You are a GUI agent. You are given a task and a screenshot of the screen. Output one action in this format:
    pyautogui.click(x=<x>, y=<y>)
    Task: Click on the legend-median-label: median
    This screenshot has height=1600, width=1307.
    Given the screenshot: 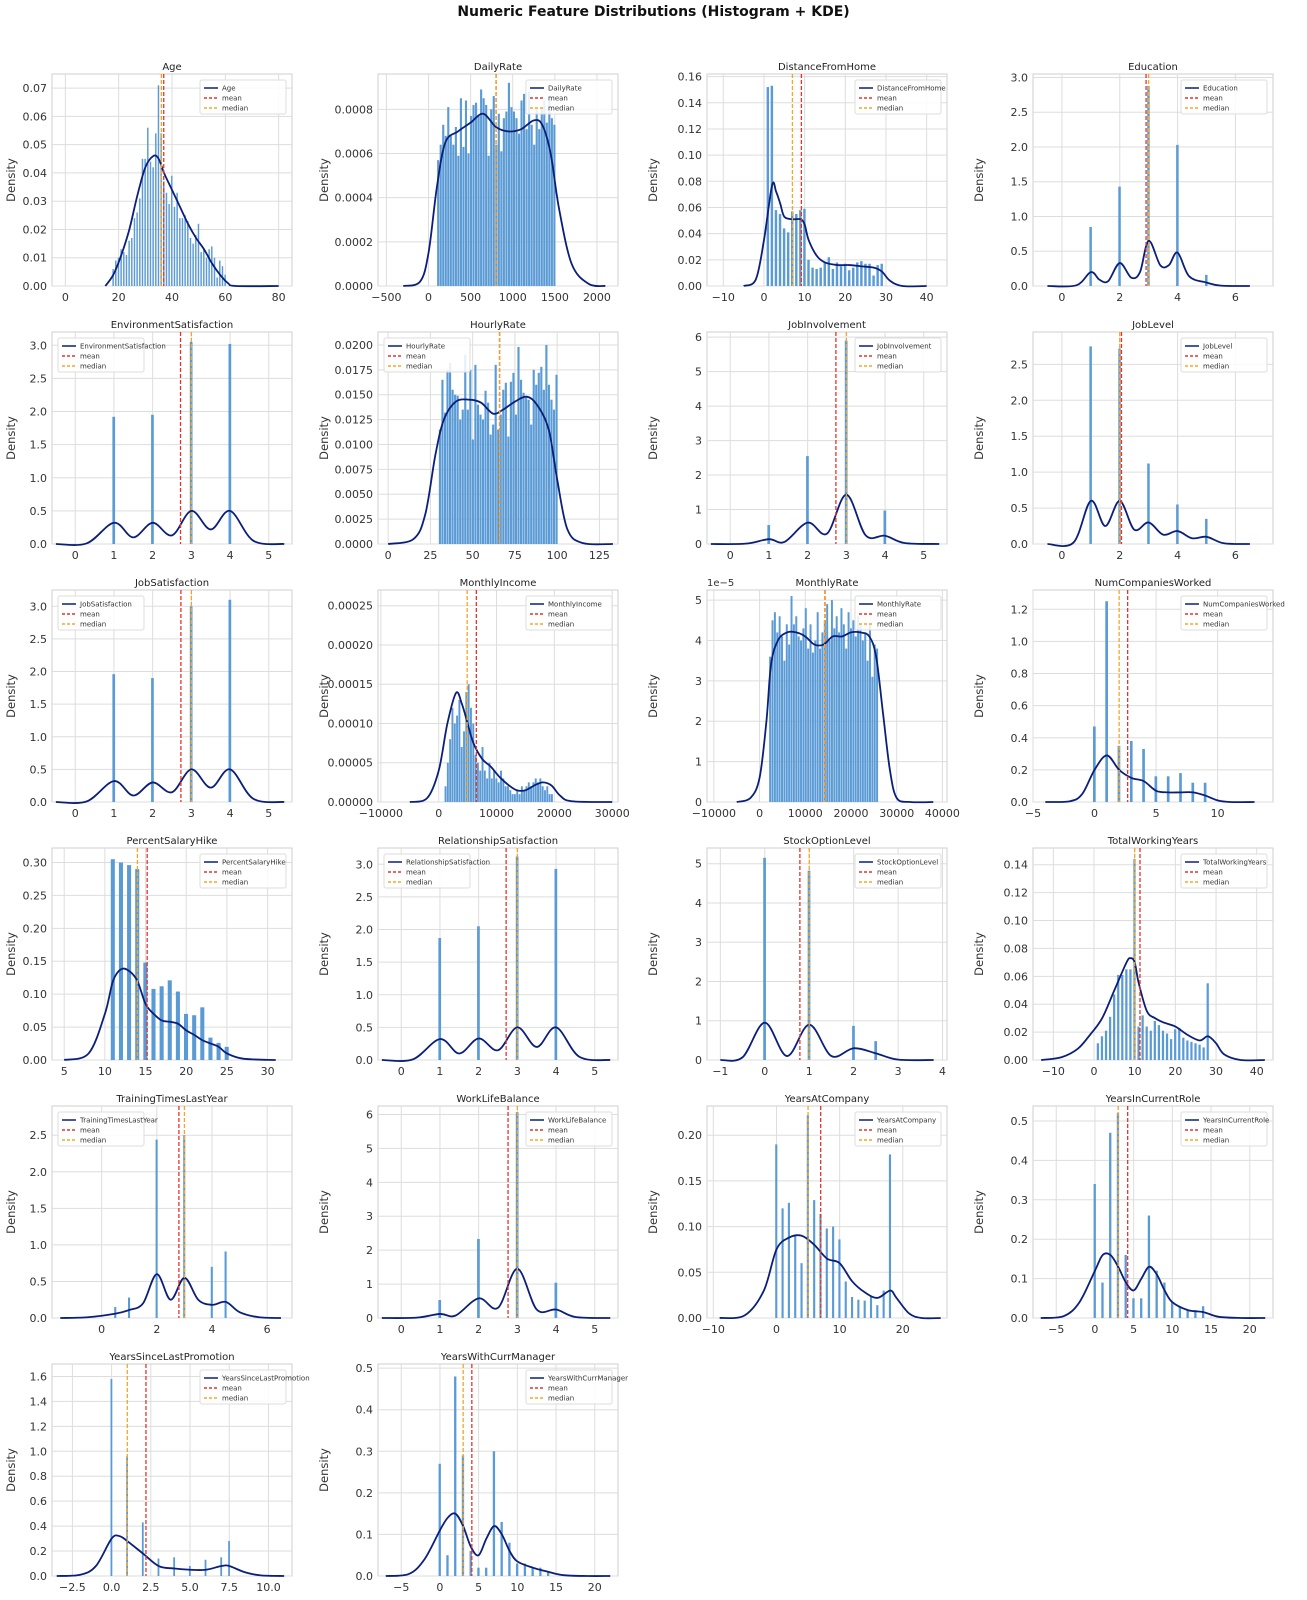 What is the action you would take?
    pyautogui.click(x=235, y=109)
    